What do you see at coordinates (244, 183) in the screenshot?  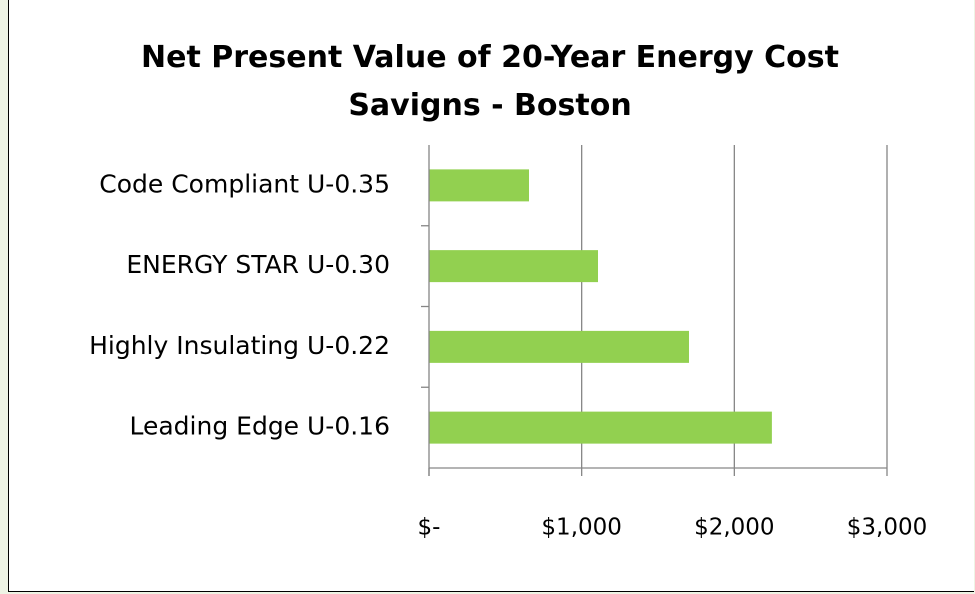 I see `y-tick-label: Code Compliant U-0.35` at bounding box center [244, 183].